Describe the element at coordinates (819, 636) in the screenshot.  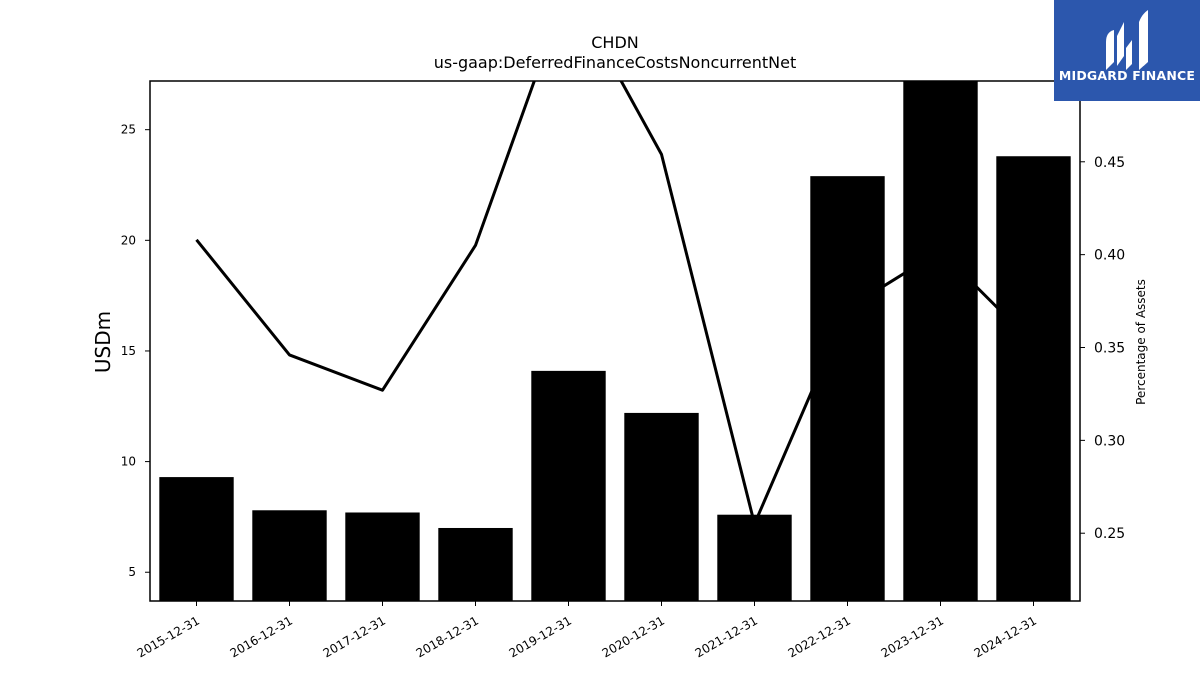
I see `x-tick-label: 2022-12-31` at that location.